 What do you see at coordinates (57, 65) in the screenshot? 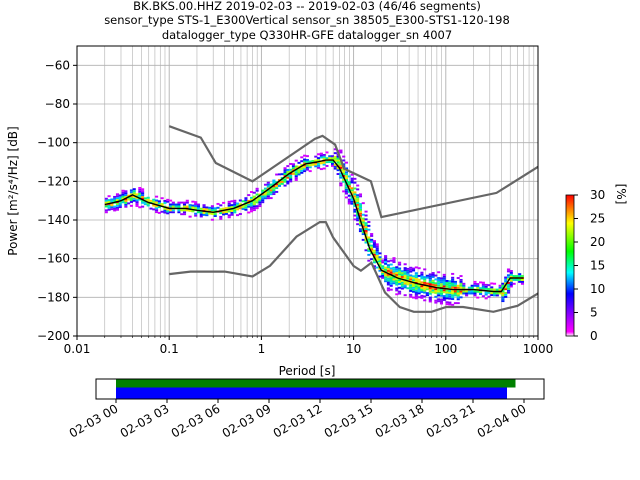
I see `y-tick-label: −60` at bounding box center [57, 65].